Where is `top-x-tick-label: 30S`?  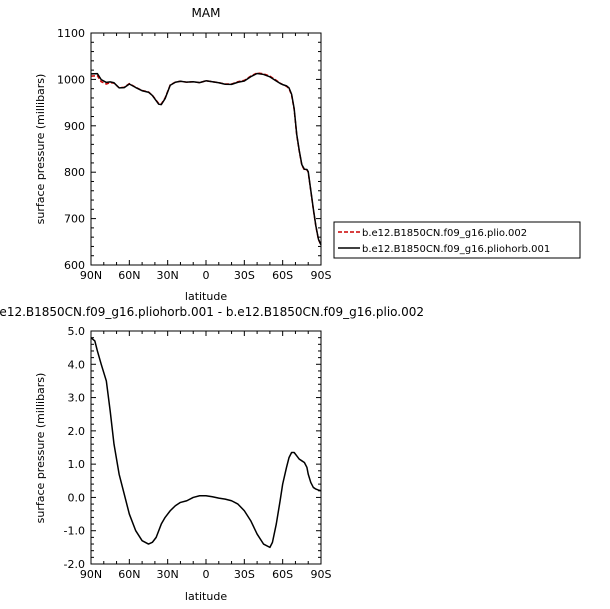
top-x-tick-label: 30S is located at coordinates (244, 275).